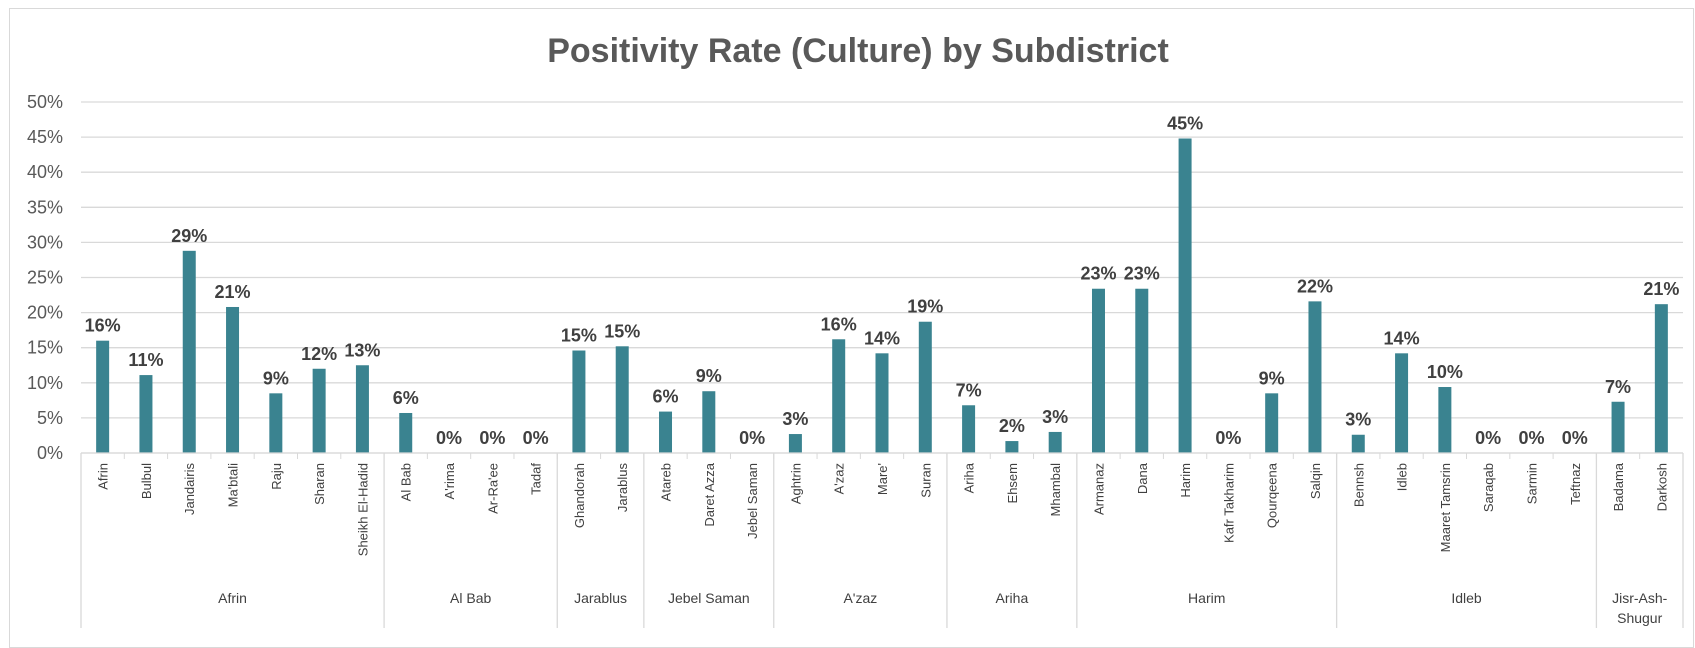  Describe the element at coordinates (1012, 426) in the screenshot. I see `data-label: 2%` at that location.